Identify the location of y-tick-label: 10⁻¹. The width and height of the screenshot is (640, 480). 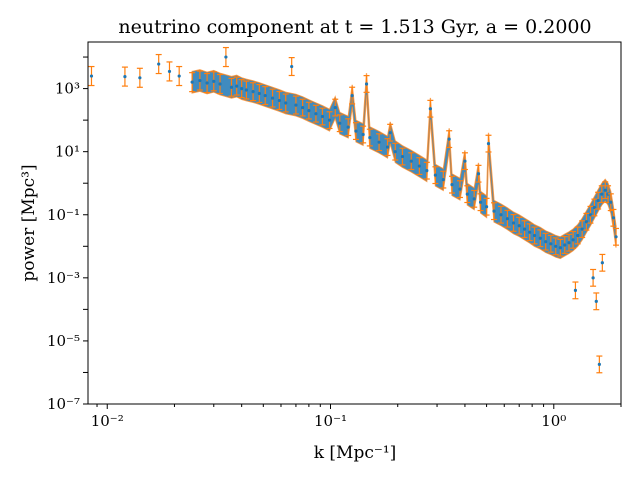
(63, 215).